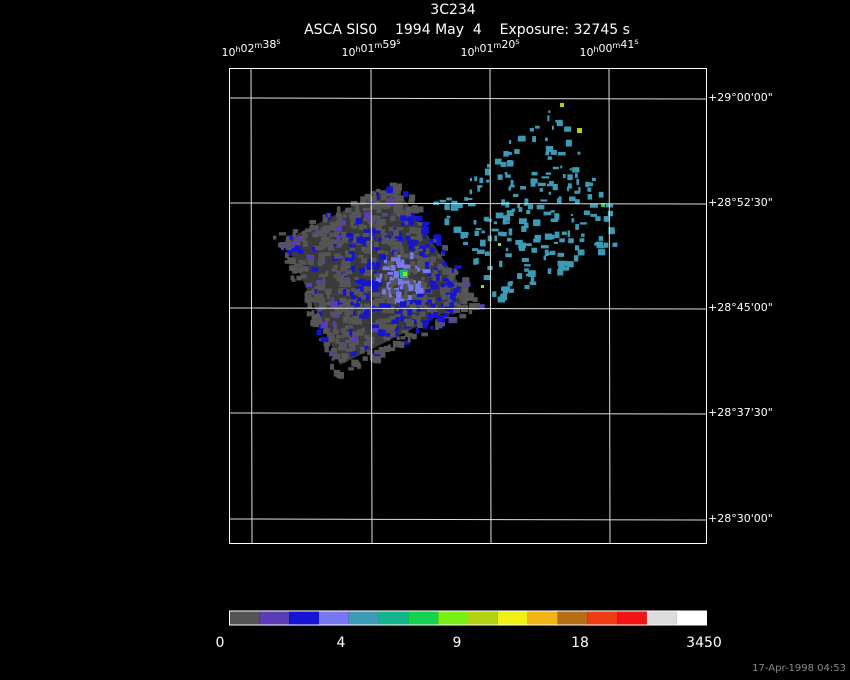 This screenshot has width=850, height=680. Describe the element at coordinates (220, 643) in the screenshot. I see `colorbar-label: 0` at that location.